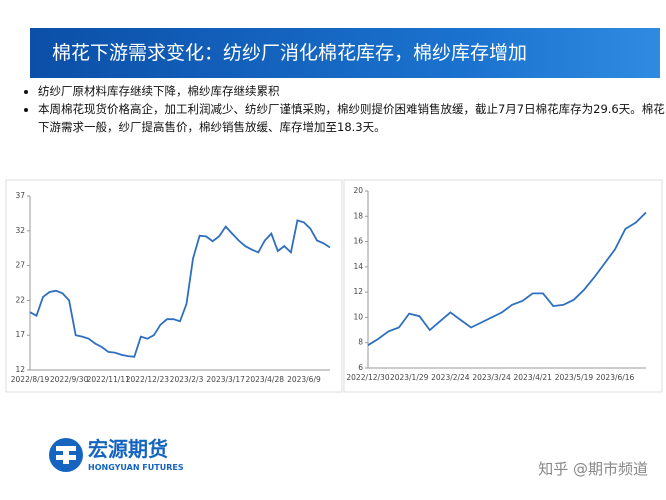 This screenshot has height=500, width=666. What do you see at coordinates (30, 379) in the screenshot?
I see `x-tick-label: 2022/8/19` at bounding box center [30, 379].